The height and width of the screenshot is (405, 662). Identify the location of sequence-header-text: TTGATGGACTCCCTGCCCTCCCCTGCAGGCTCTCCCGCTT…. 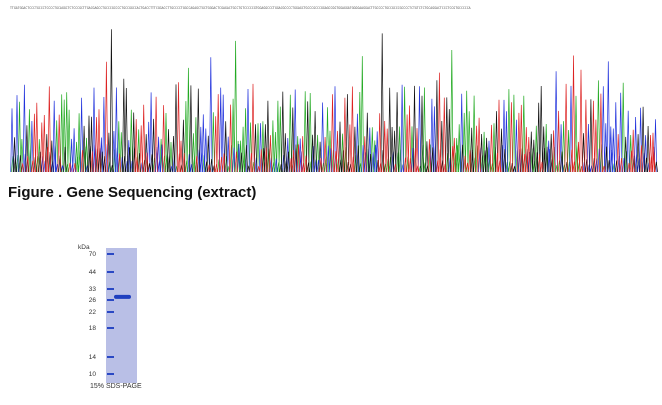
(240, 8).